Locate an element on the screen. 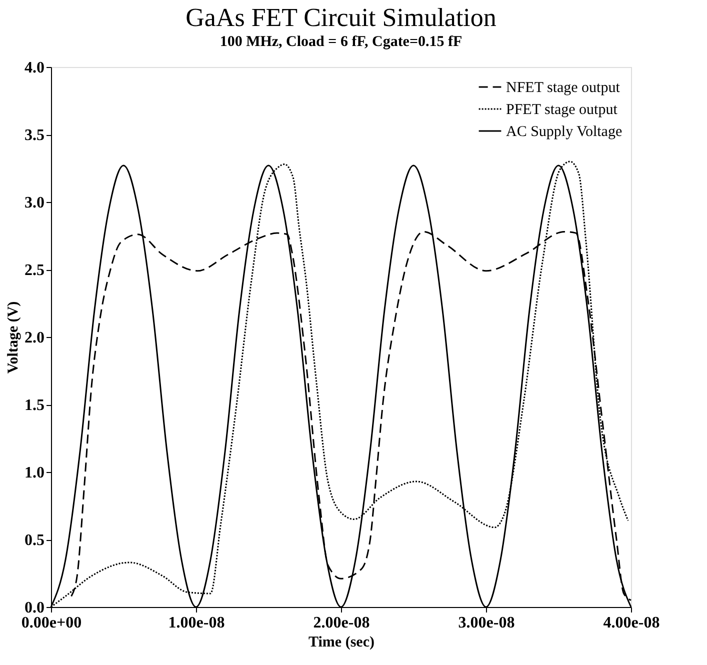  y-tick-label: 2.0 is located at coordinates (34, 338).